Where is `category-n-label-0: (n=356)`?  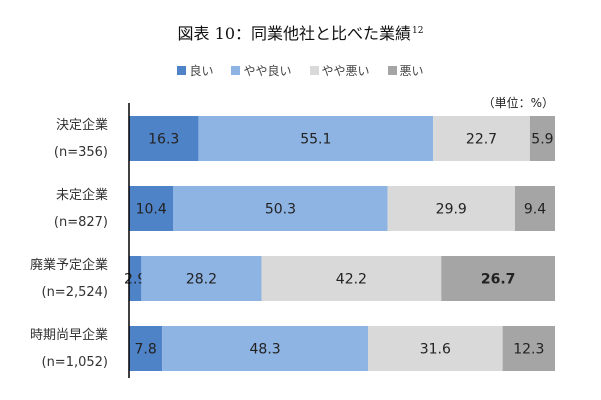
category-n-label-0: (n=356) is located at coordinates (81, 152).